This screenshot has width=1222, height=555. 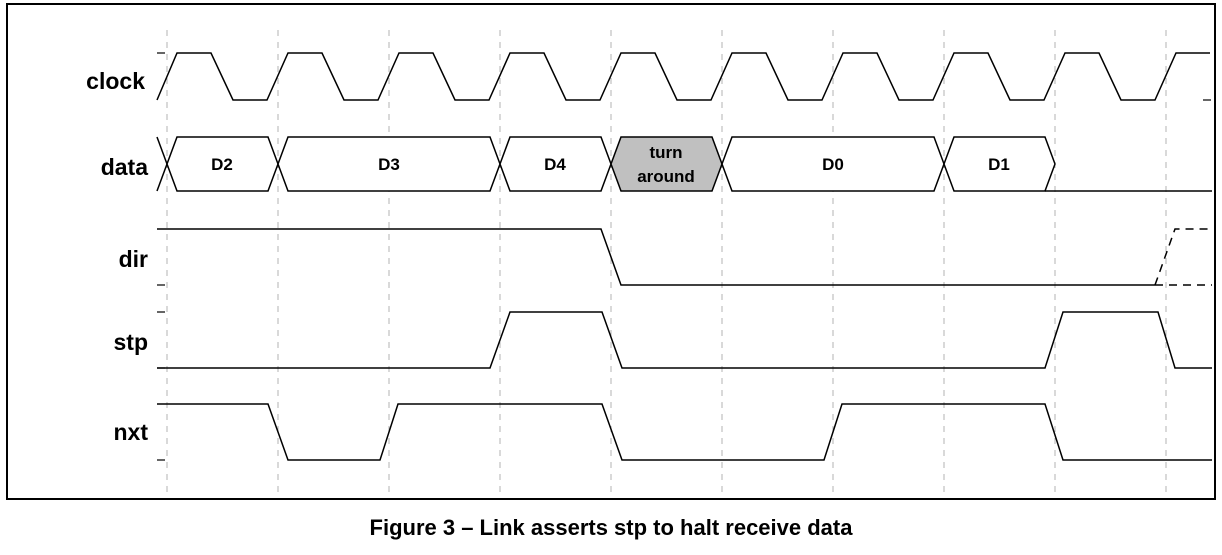 I want to click on bus-segment-D1, so click(x=999, y=164).